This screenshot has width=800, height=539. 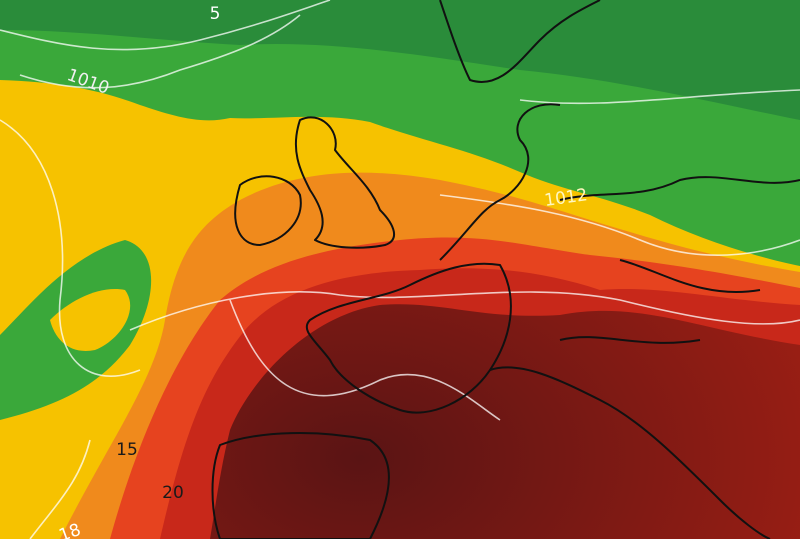 I want to click on italy-coast, so click(x=630, y=452).